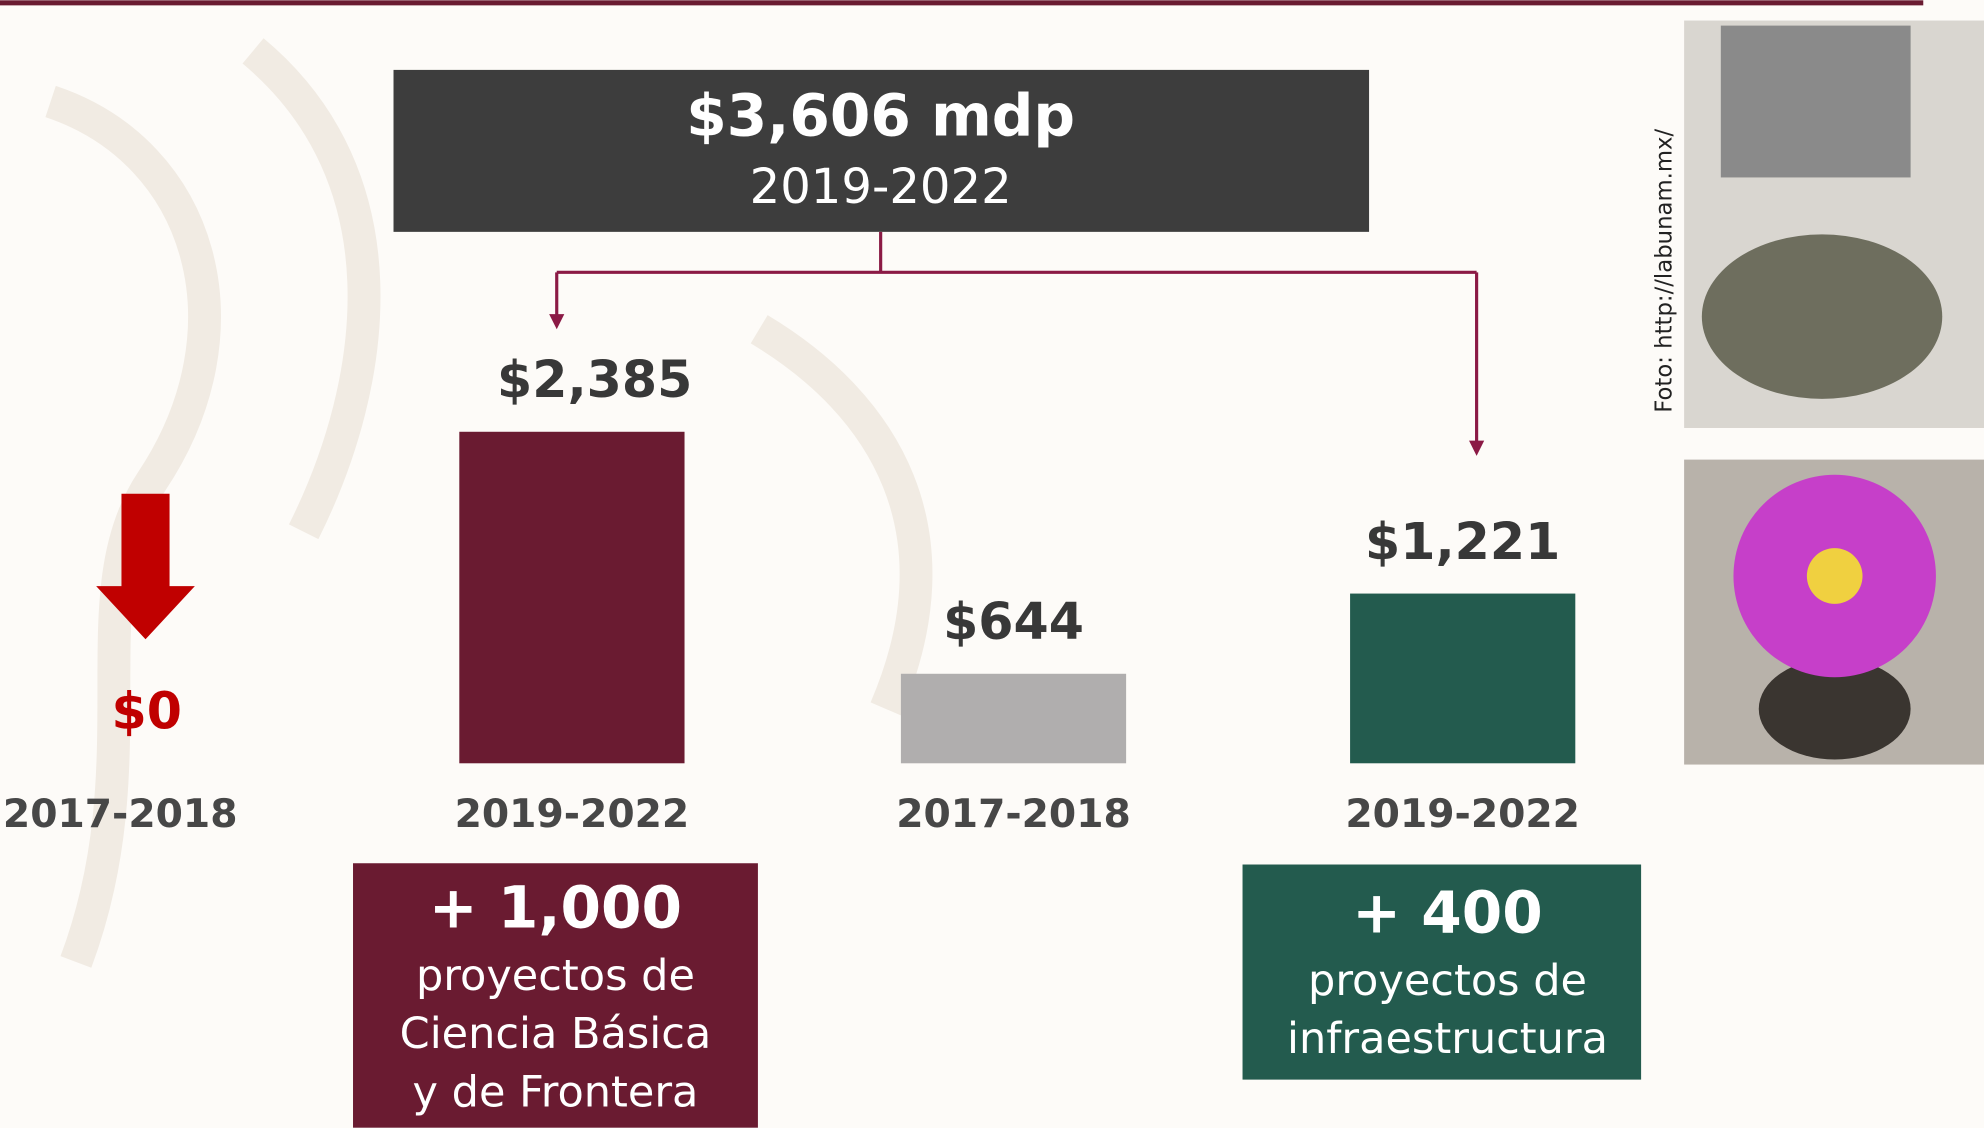 Image resolution: width=1984 pixels, height=1128 pixels. I want to click on top-rule, so click(962, 3).